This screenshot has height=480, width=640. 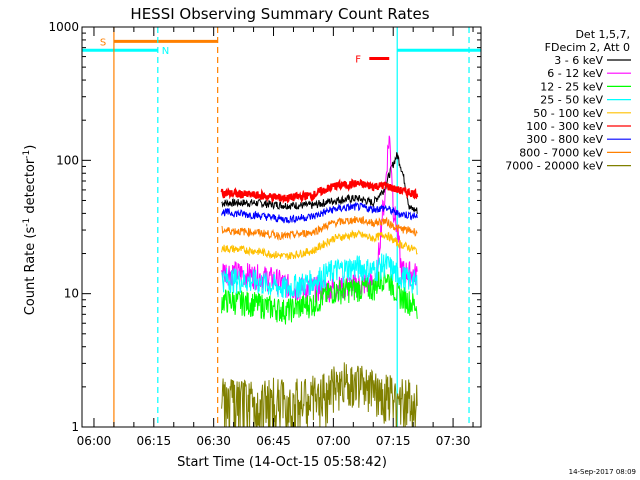 What do you see at coordinates (578, 60) in the screenshot?
I see `legend-label-3-6-kev: 3 - 6 keV` at bounding box center [578, 60].